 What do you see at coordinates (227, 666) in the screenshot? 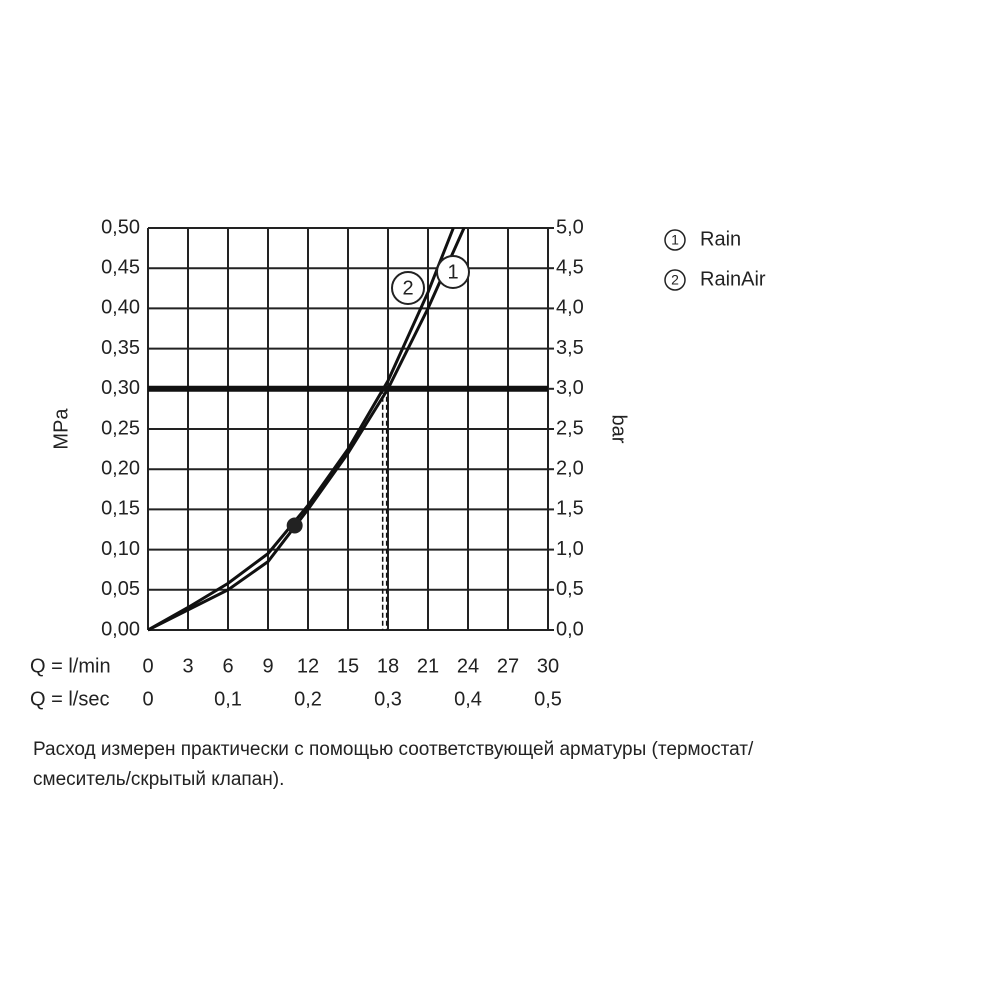
I see `x-tick-label: 6` at bounding box center [227, 666].